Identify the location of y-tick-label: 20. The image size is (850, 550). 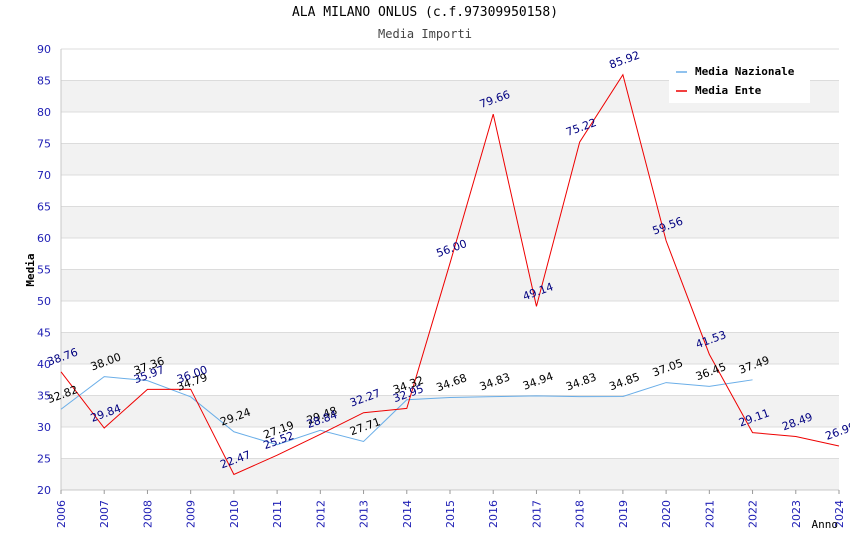
(44, 490).